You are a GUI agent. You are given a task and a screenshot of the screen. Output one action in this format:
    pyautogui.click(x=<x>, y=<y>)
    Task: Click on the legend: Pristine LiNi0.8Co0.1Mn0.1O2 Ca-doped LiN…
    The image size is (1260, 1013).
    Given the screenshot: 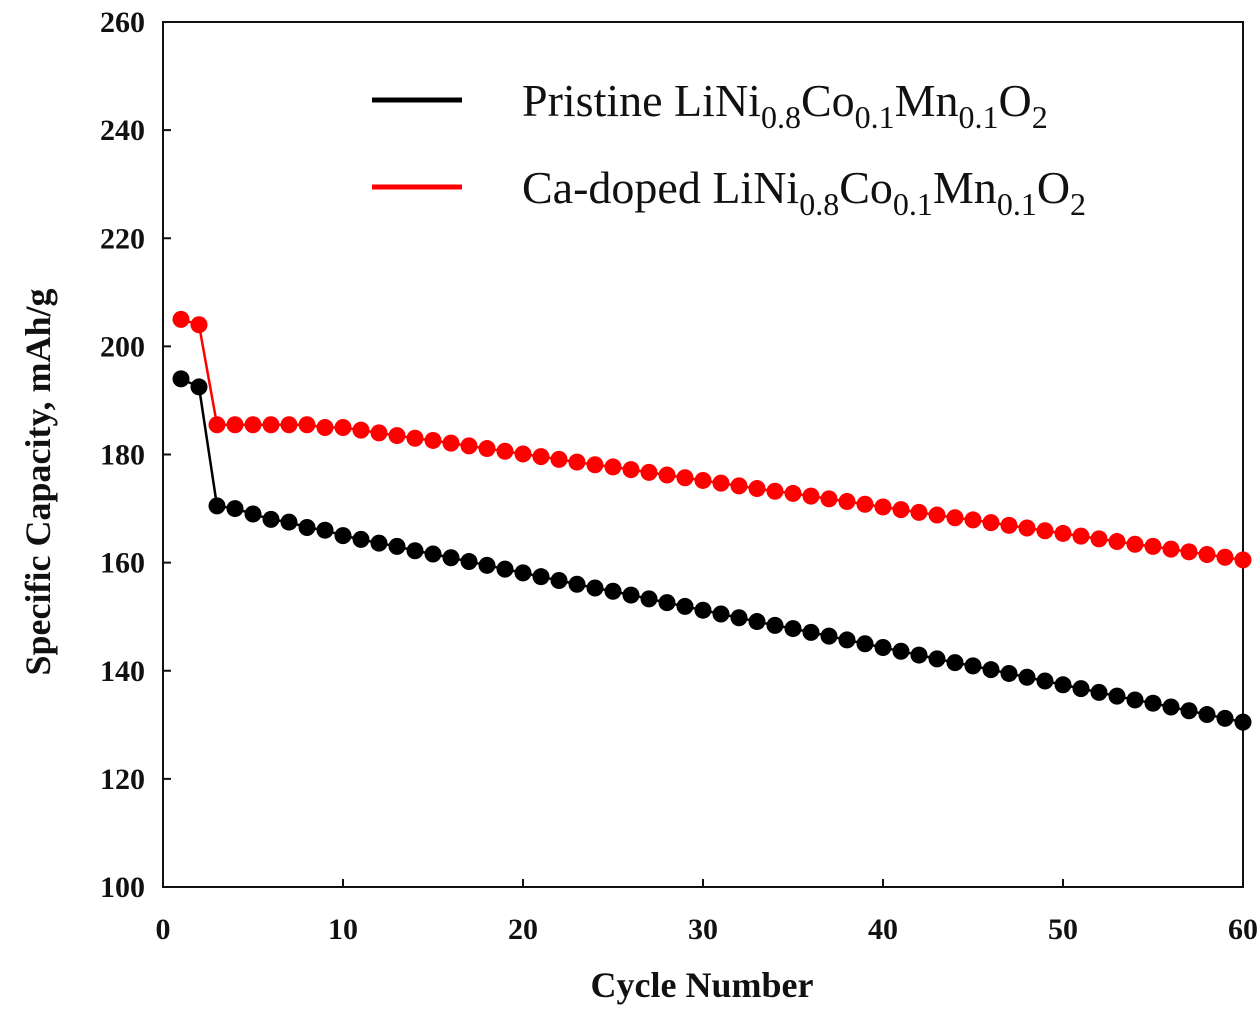 What is the action you would take?
    pyautogui.click(x=729, y=148)
    